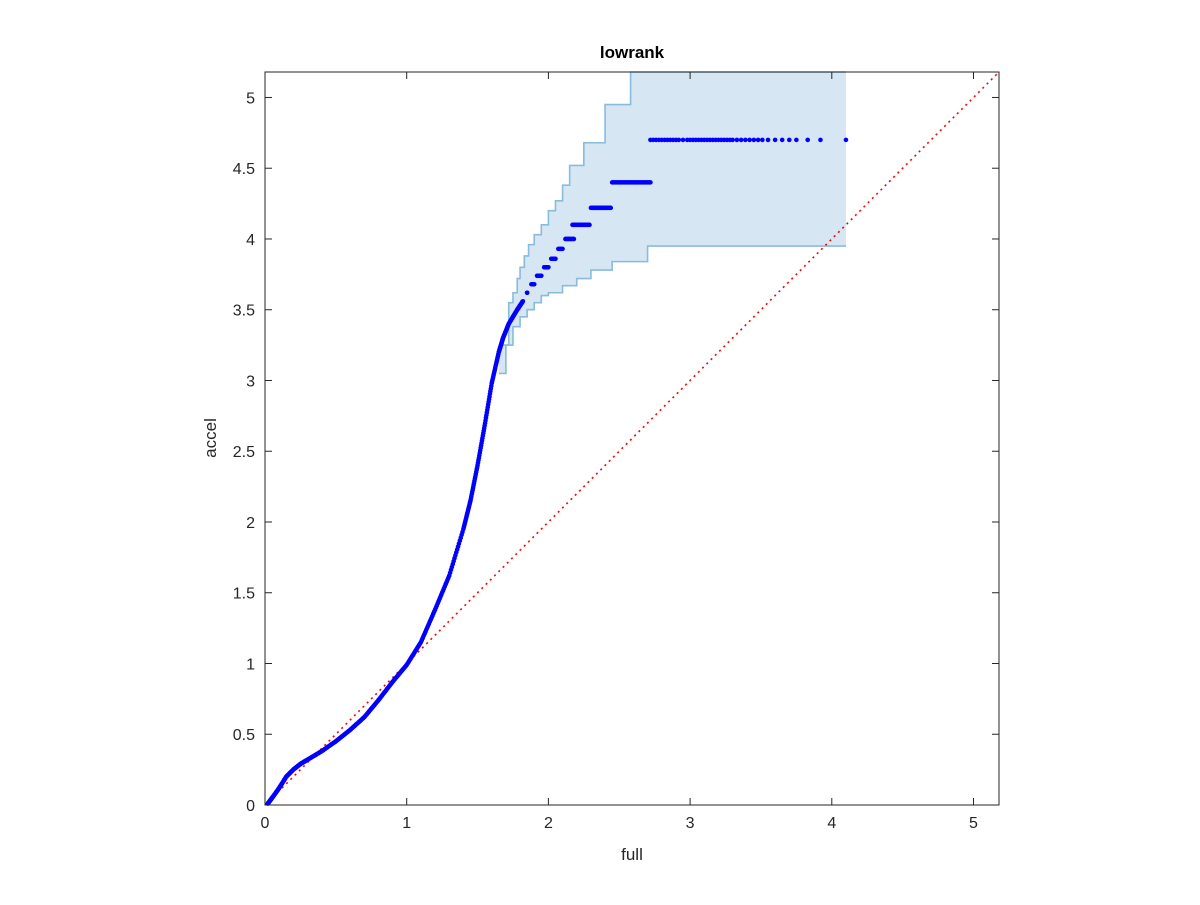 Image resolution: width=1200 pixels, height=905 pixels. Describe the element at coordinates (250, 523) in the screenshot. I see `y-tick-label: 2` at that location.